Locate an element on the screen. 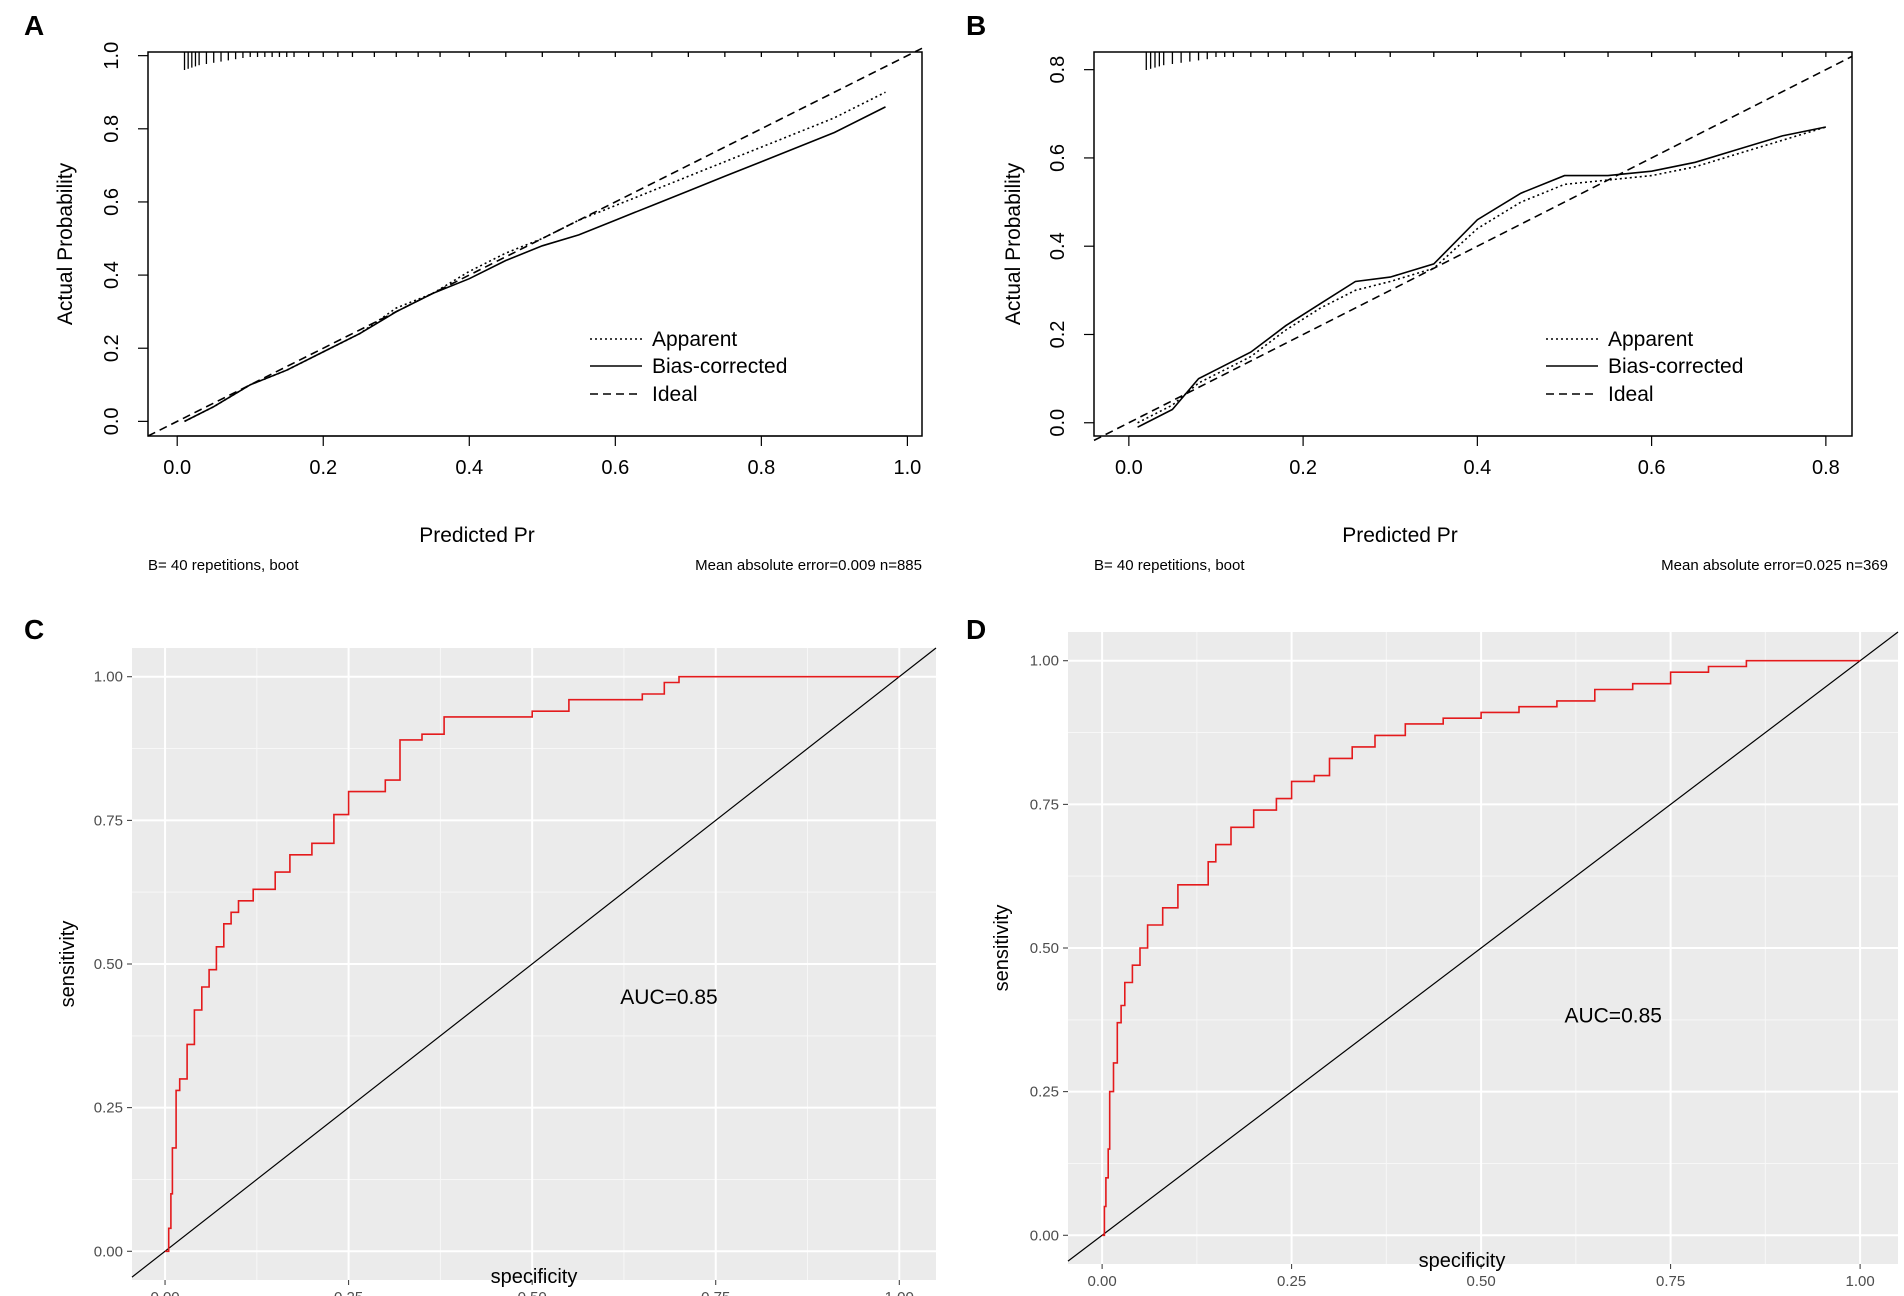  series-lines-b is located at coordinates (1482, 277).